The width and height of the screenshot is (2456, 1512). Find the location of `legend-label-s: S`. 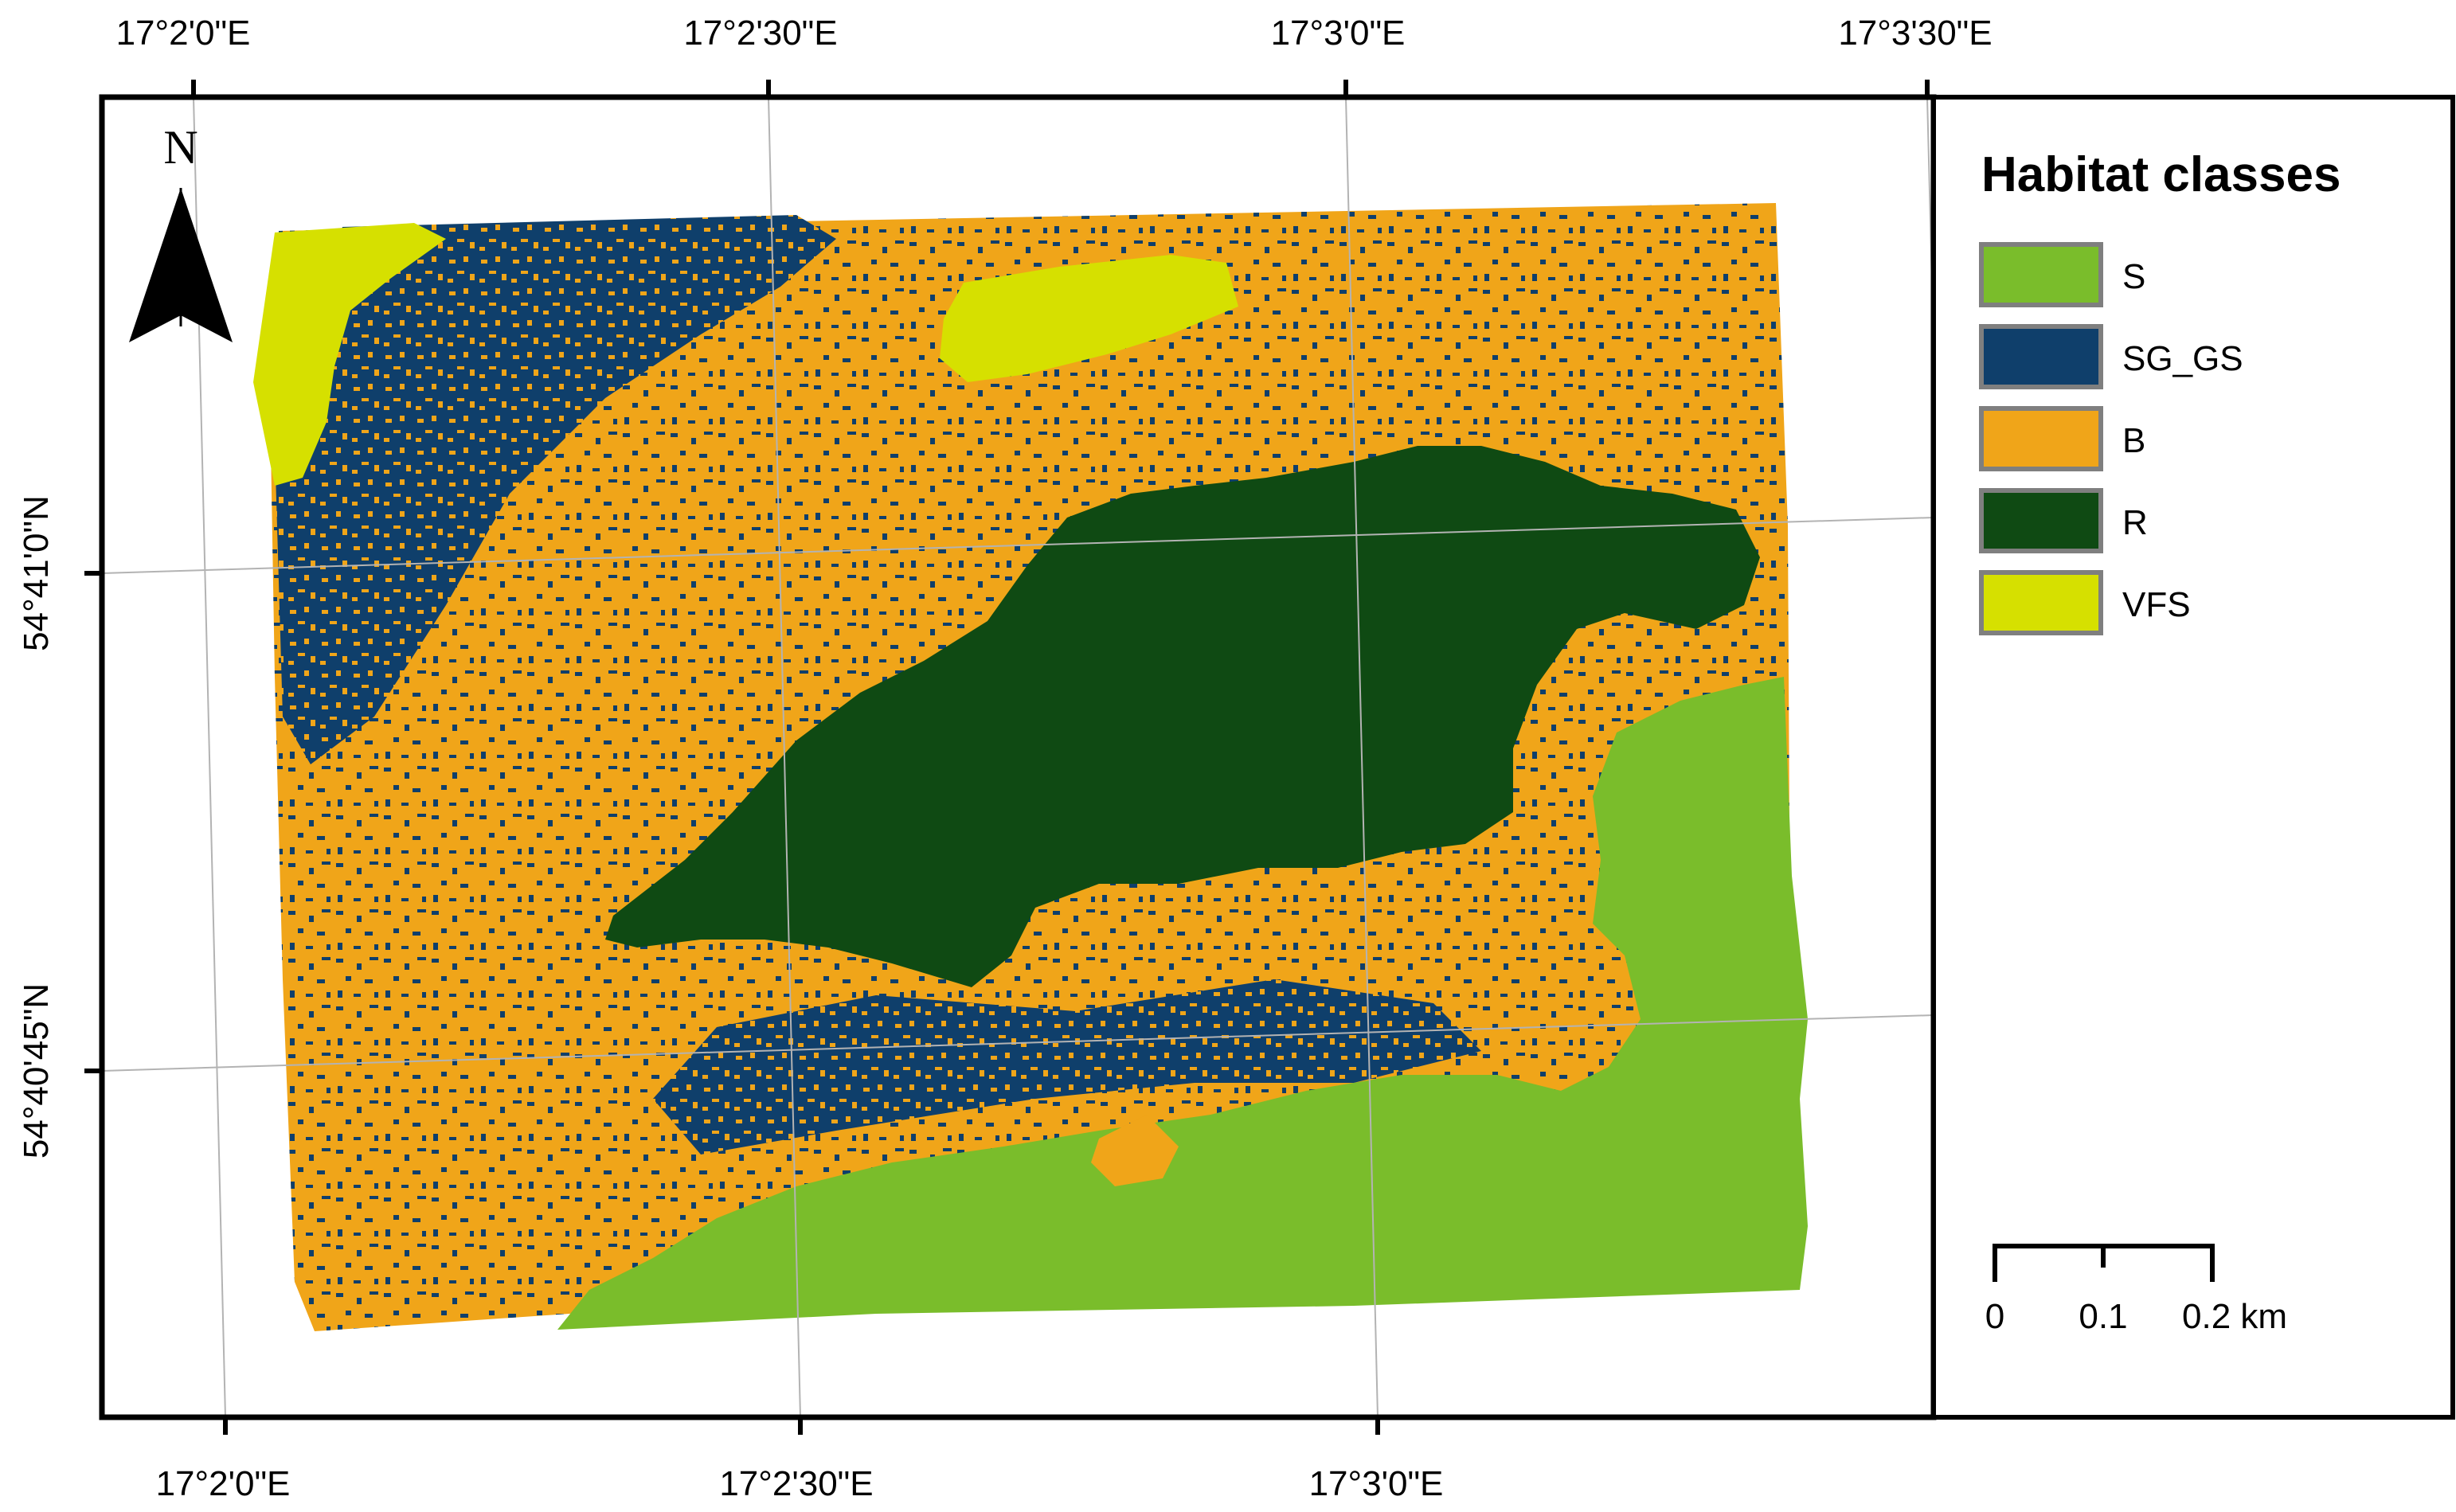

legend-label-s: S is located at coordinates (2133, 276).